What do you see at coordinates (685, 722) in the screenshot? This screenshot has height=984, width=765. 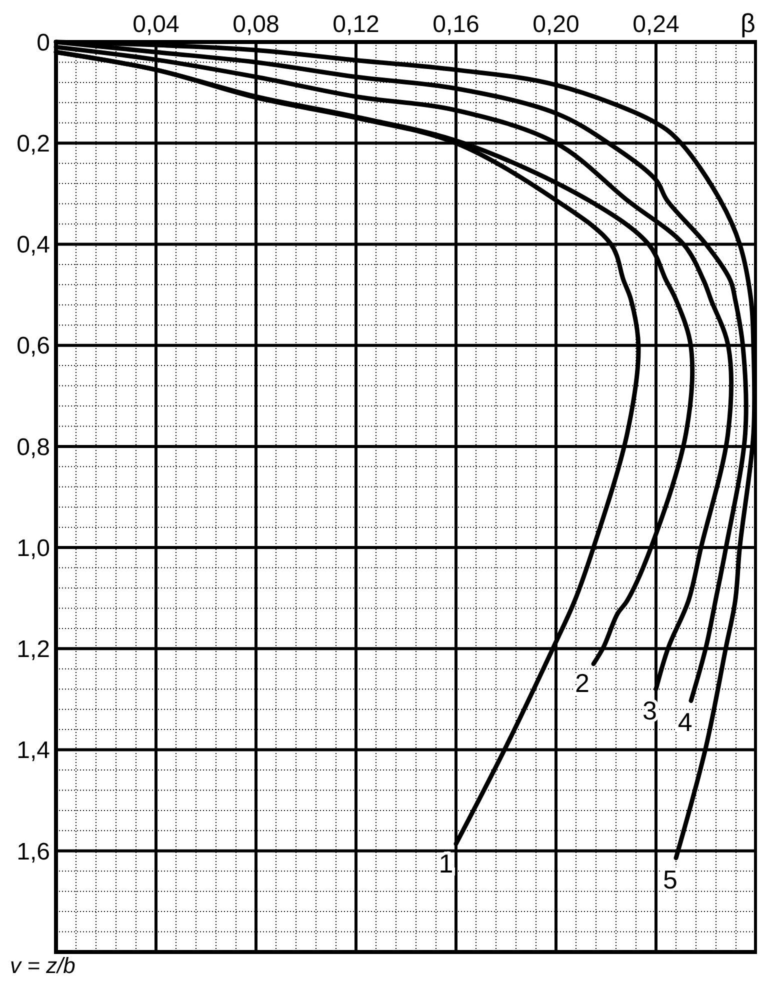 I see `series-label: 4` at bounding box center [685, 722].